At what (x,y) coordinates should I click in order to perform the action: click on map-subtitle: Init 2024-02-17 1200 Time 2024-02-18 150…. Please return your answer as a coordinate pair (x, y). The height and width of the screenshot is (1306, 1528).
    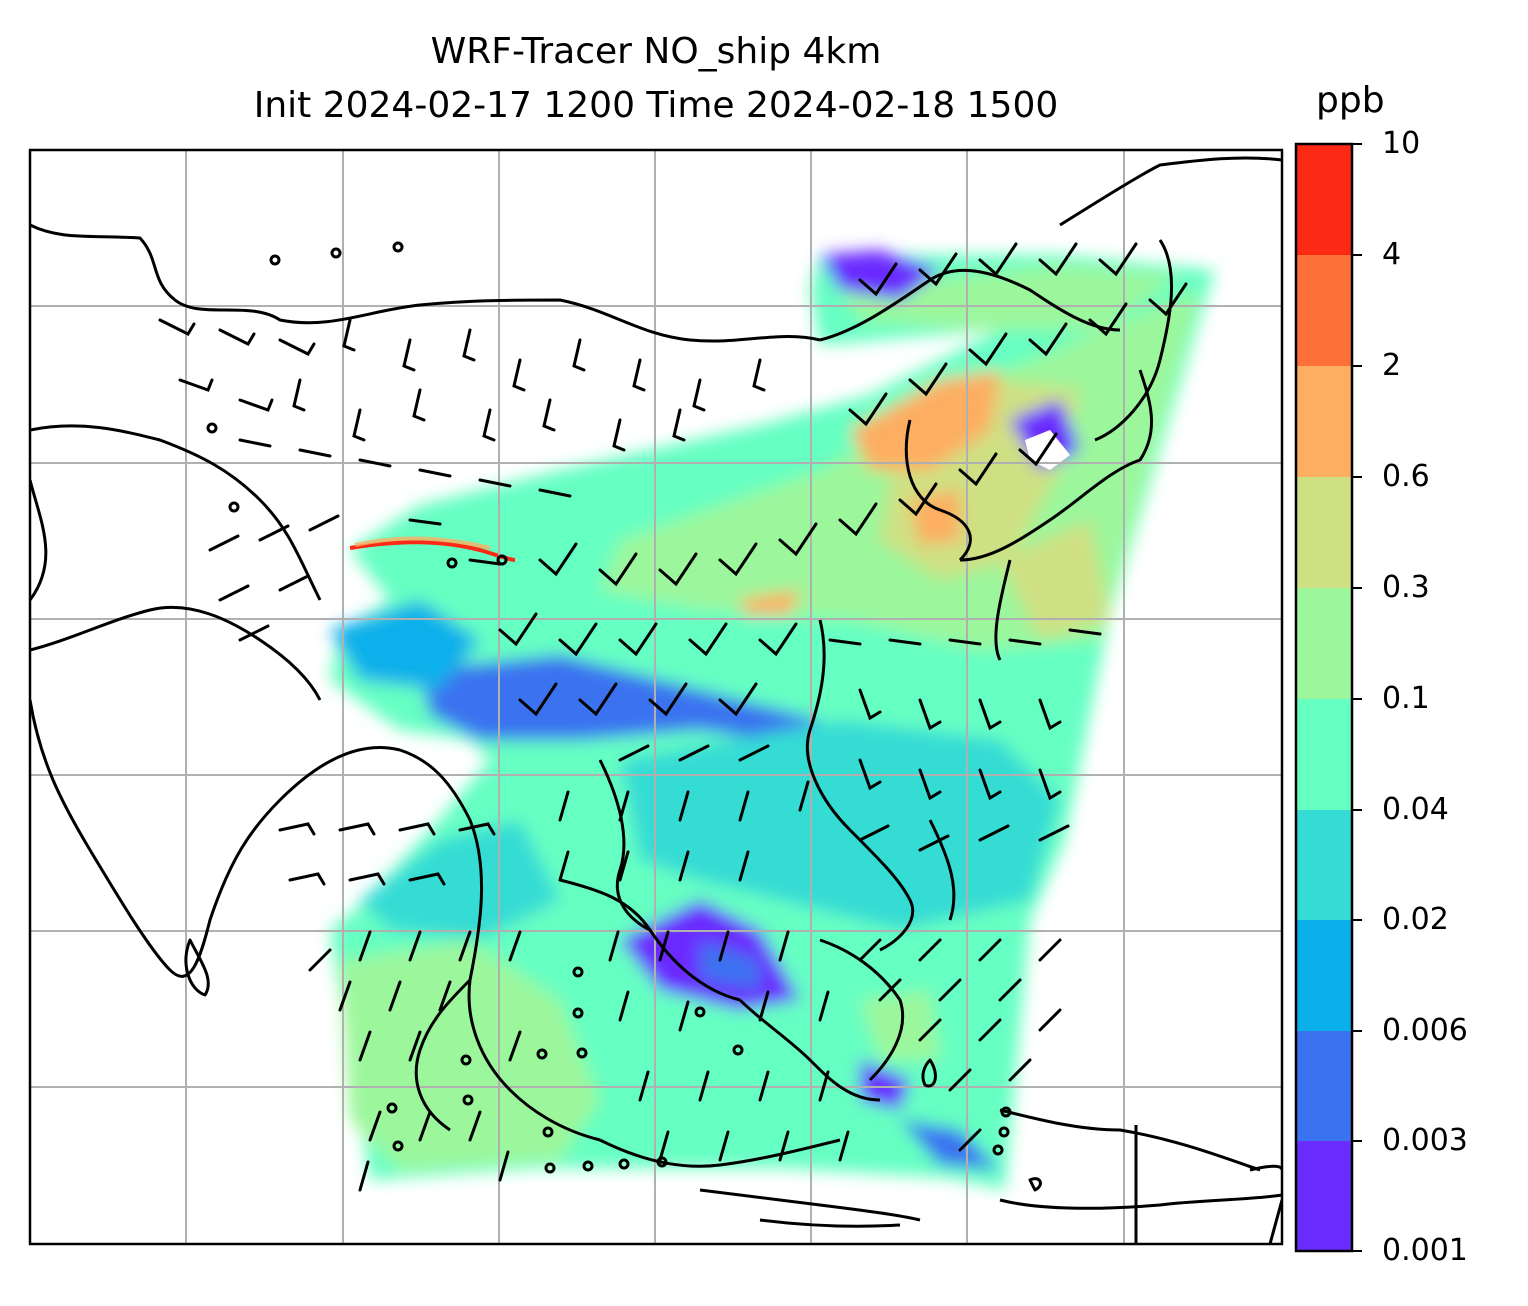
    Looking at the image, I should click on (656, 105).